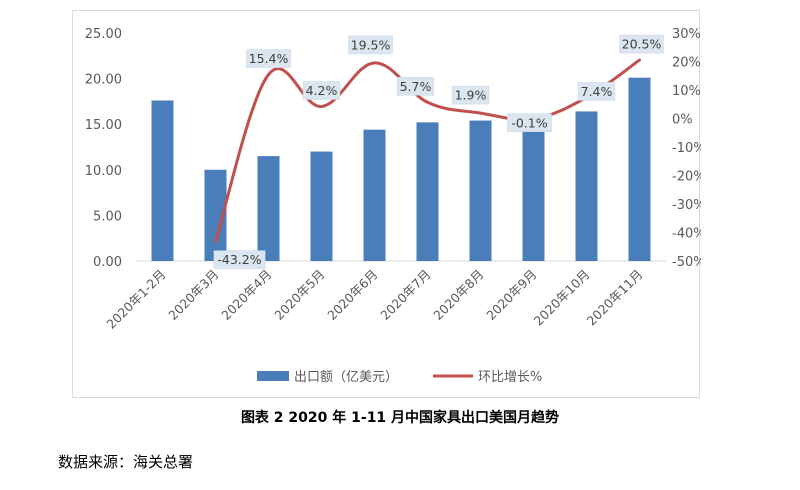 The width and height of the screenshot is (800, 490). I want to click on data-label: 15.4%, so click(269, 58).